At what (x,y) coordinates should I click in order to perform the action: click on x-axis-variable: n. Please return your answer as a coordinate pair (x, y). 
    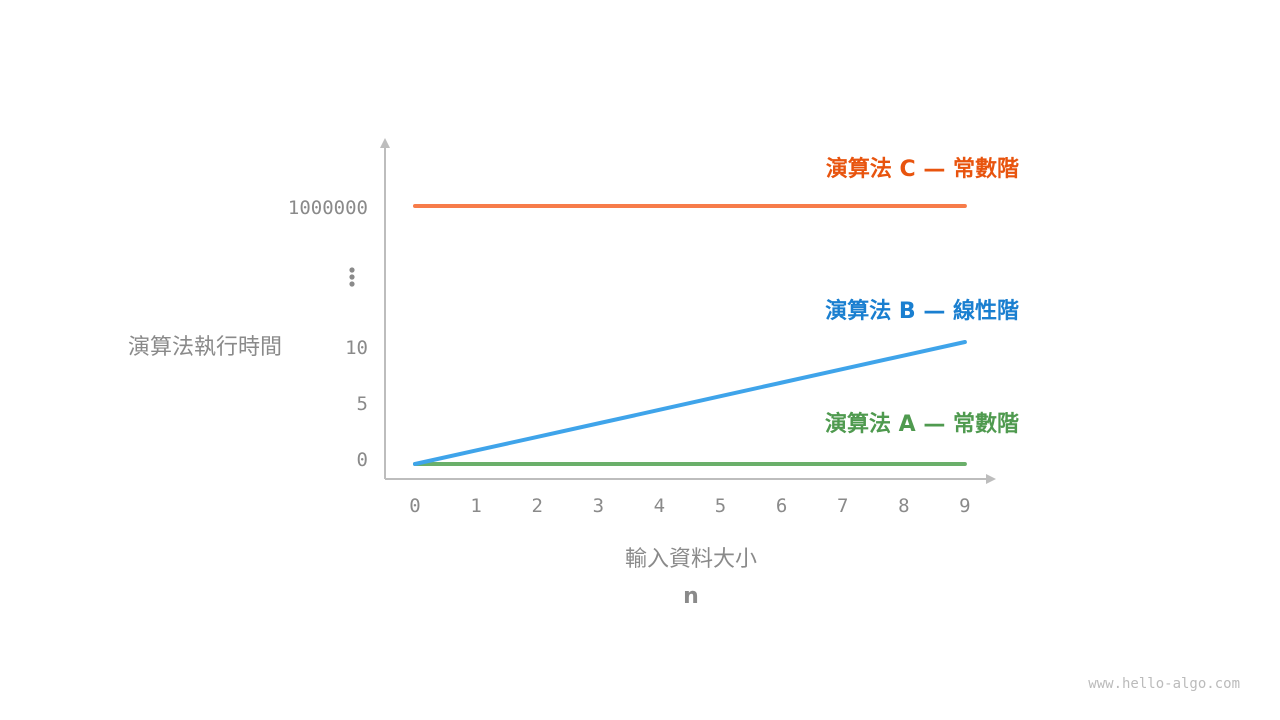
    Looking at the image, I should click on (691, 596).